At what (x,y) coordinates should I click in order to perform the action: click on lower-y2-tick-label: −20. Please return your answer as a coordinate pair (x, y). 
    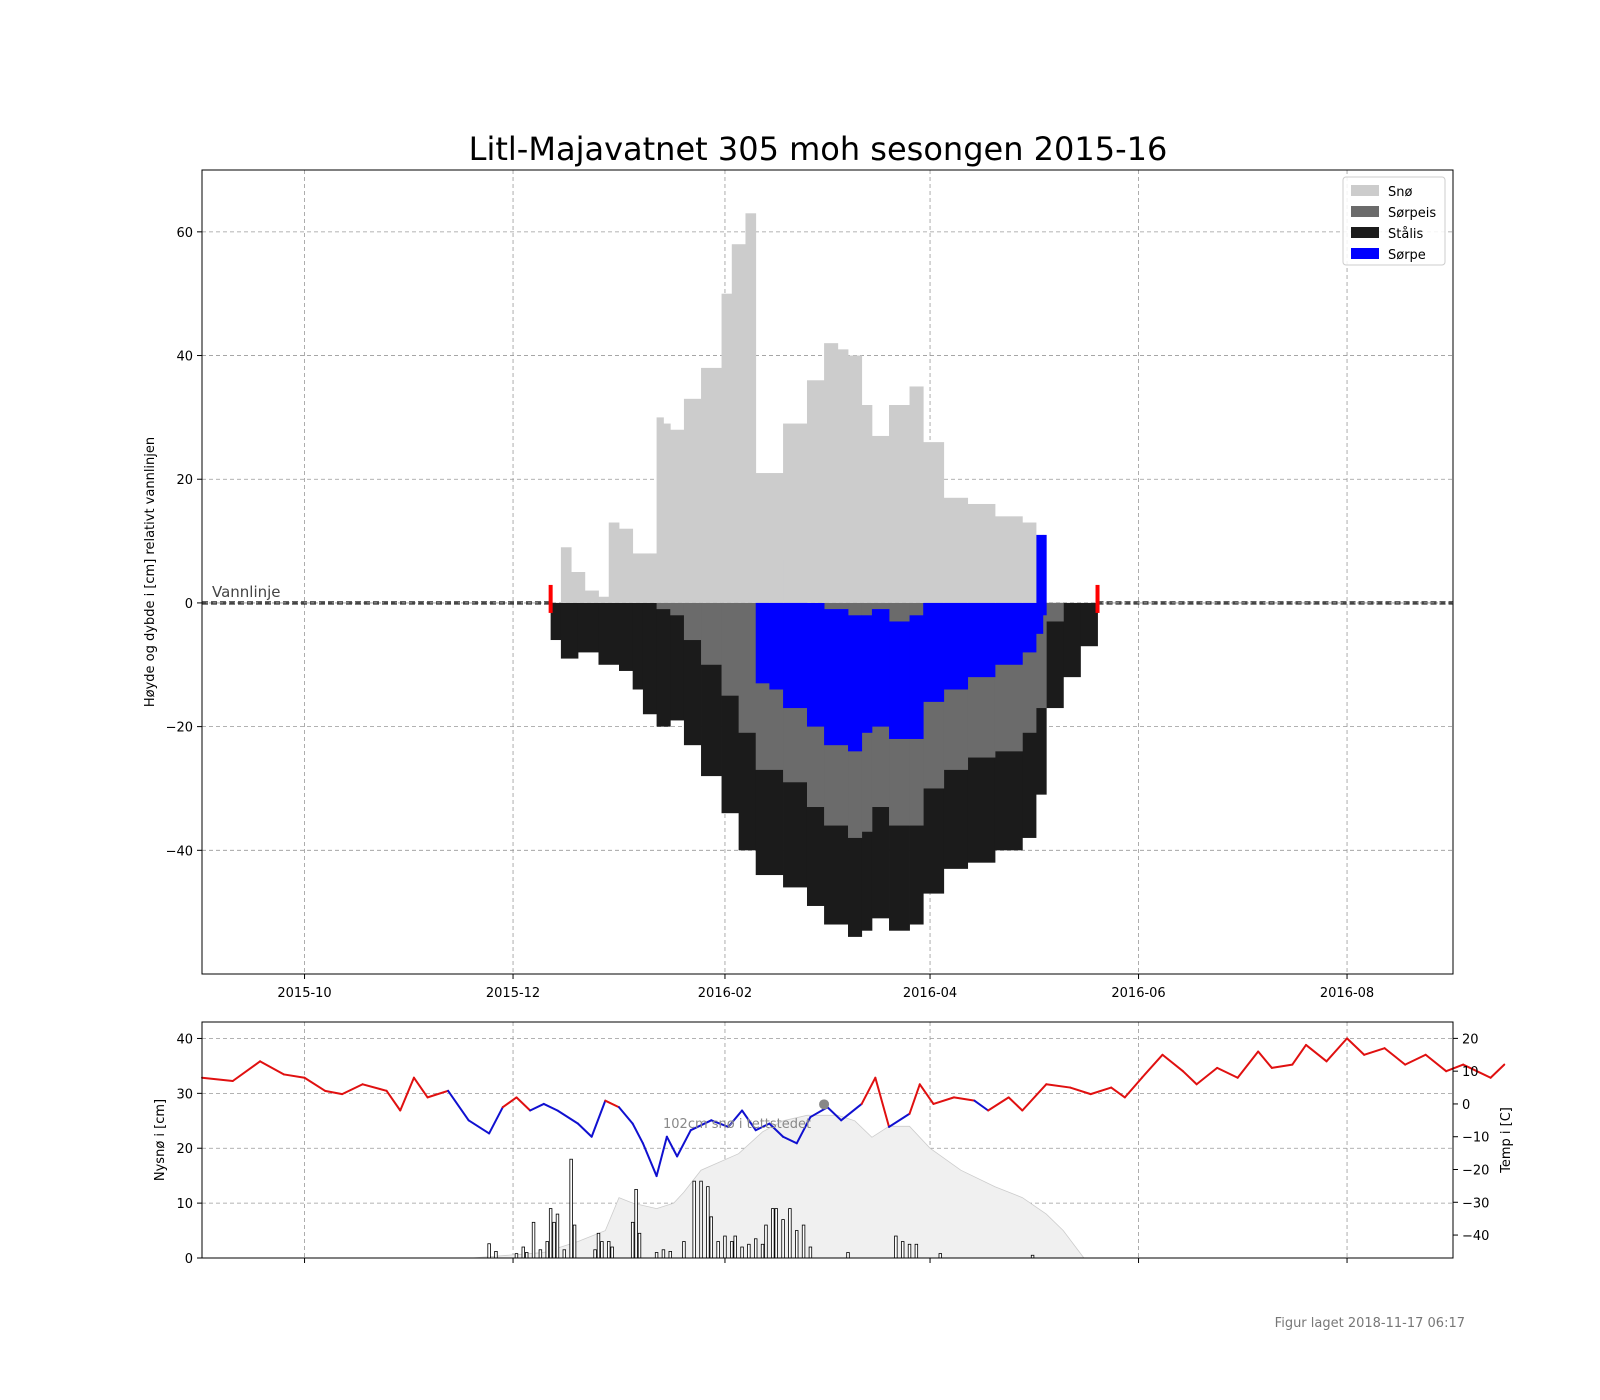
    Looking at the image, I should click on (1475, 1171).